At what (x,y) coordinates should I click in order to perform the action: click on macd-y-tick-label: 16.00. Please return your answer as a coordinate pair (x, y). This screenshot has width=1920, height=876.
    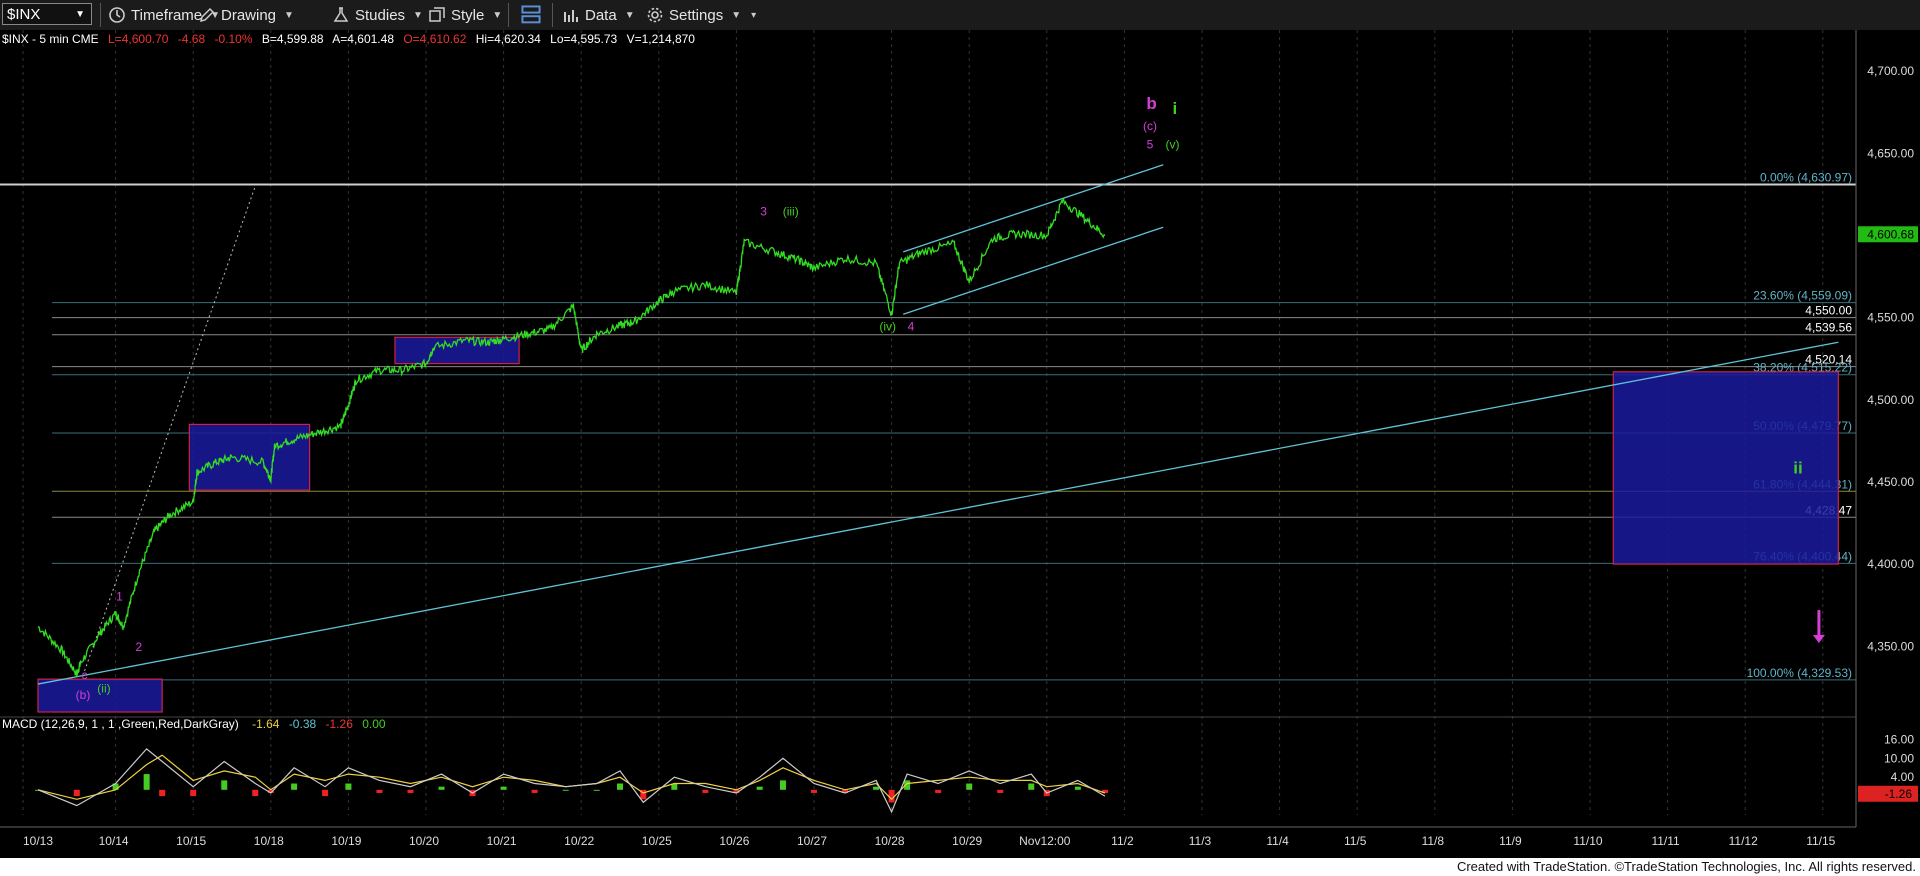
    Looking at the image, I should click on (1899, 739).